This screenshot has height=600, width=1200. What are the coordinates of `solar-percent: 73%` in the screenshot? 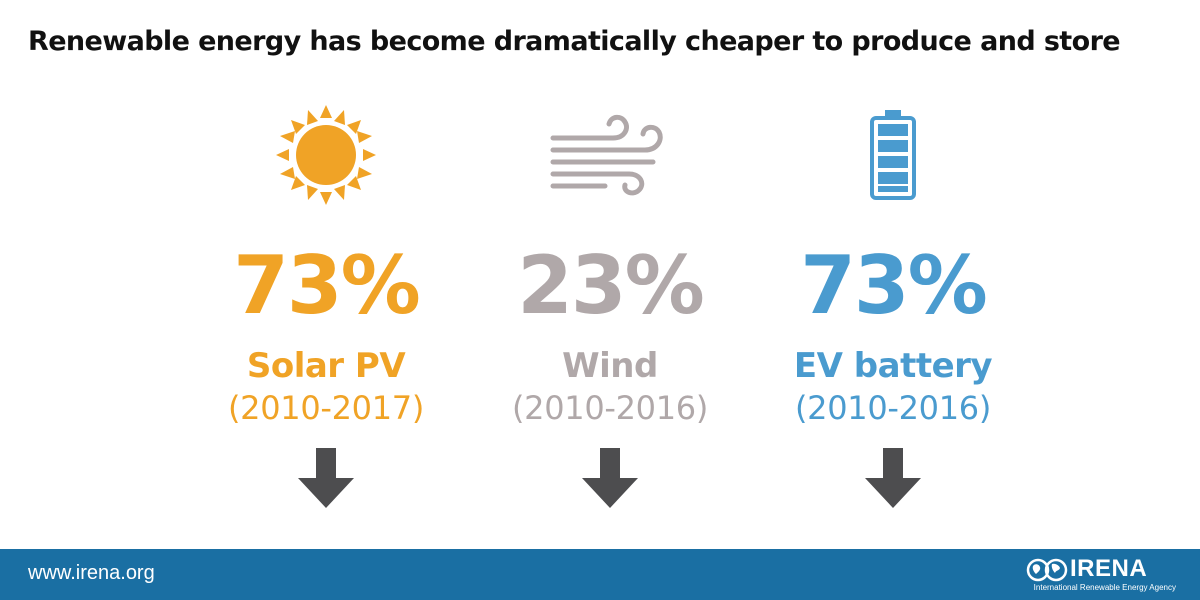 It's located at (326, 285).